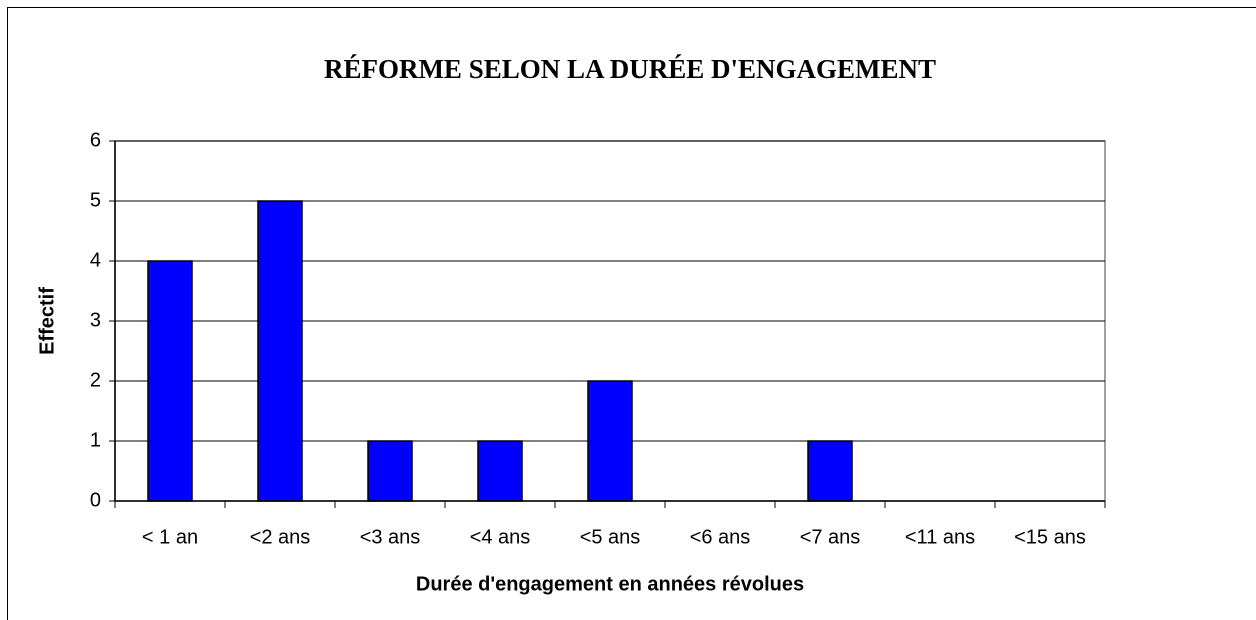 Image resolution: width=1256 pixels, height=620 pixels. I want to click on y-tick-label: 1, so click(95, 440).